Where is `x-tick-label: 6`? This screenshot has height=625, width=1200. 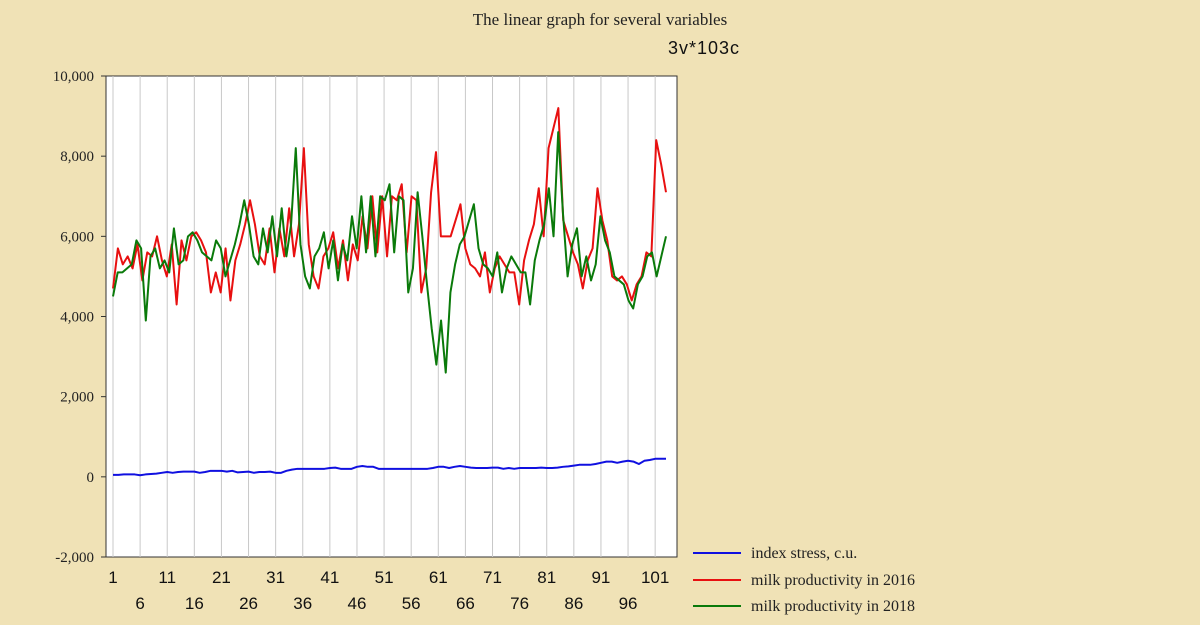 x-tick-label: 6 is located at coordinates (139, 603).